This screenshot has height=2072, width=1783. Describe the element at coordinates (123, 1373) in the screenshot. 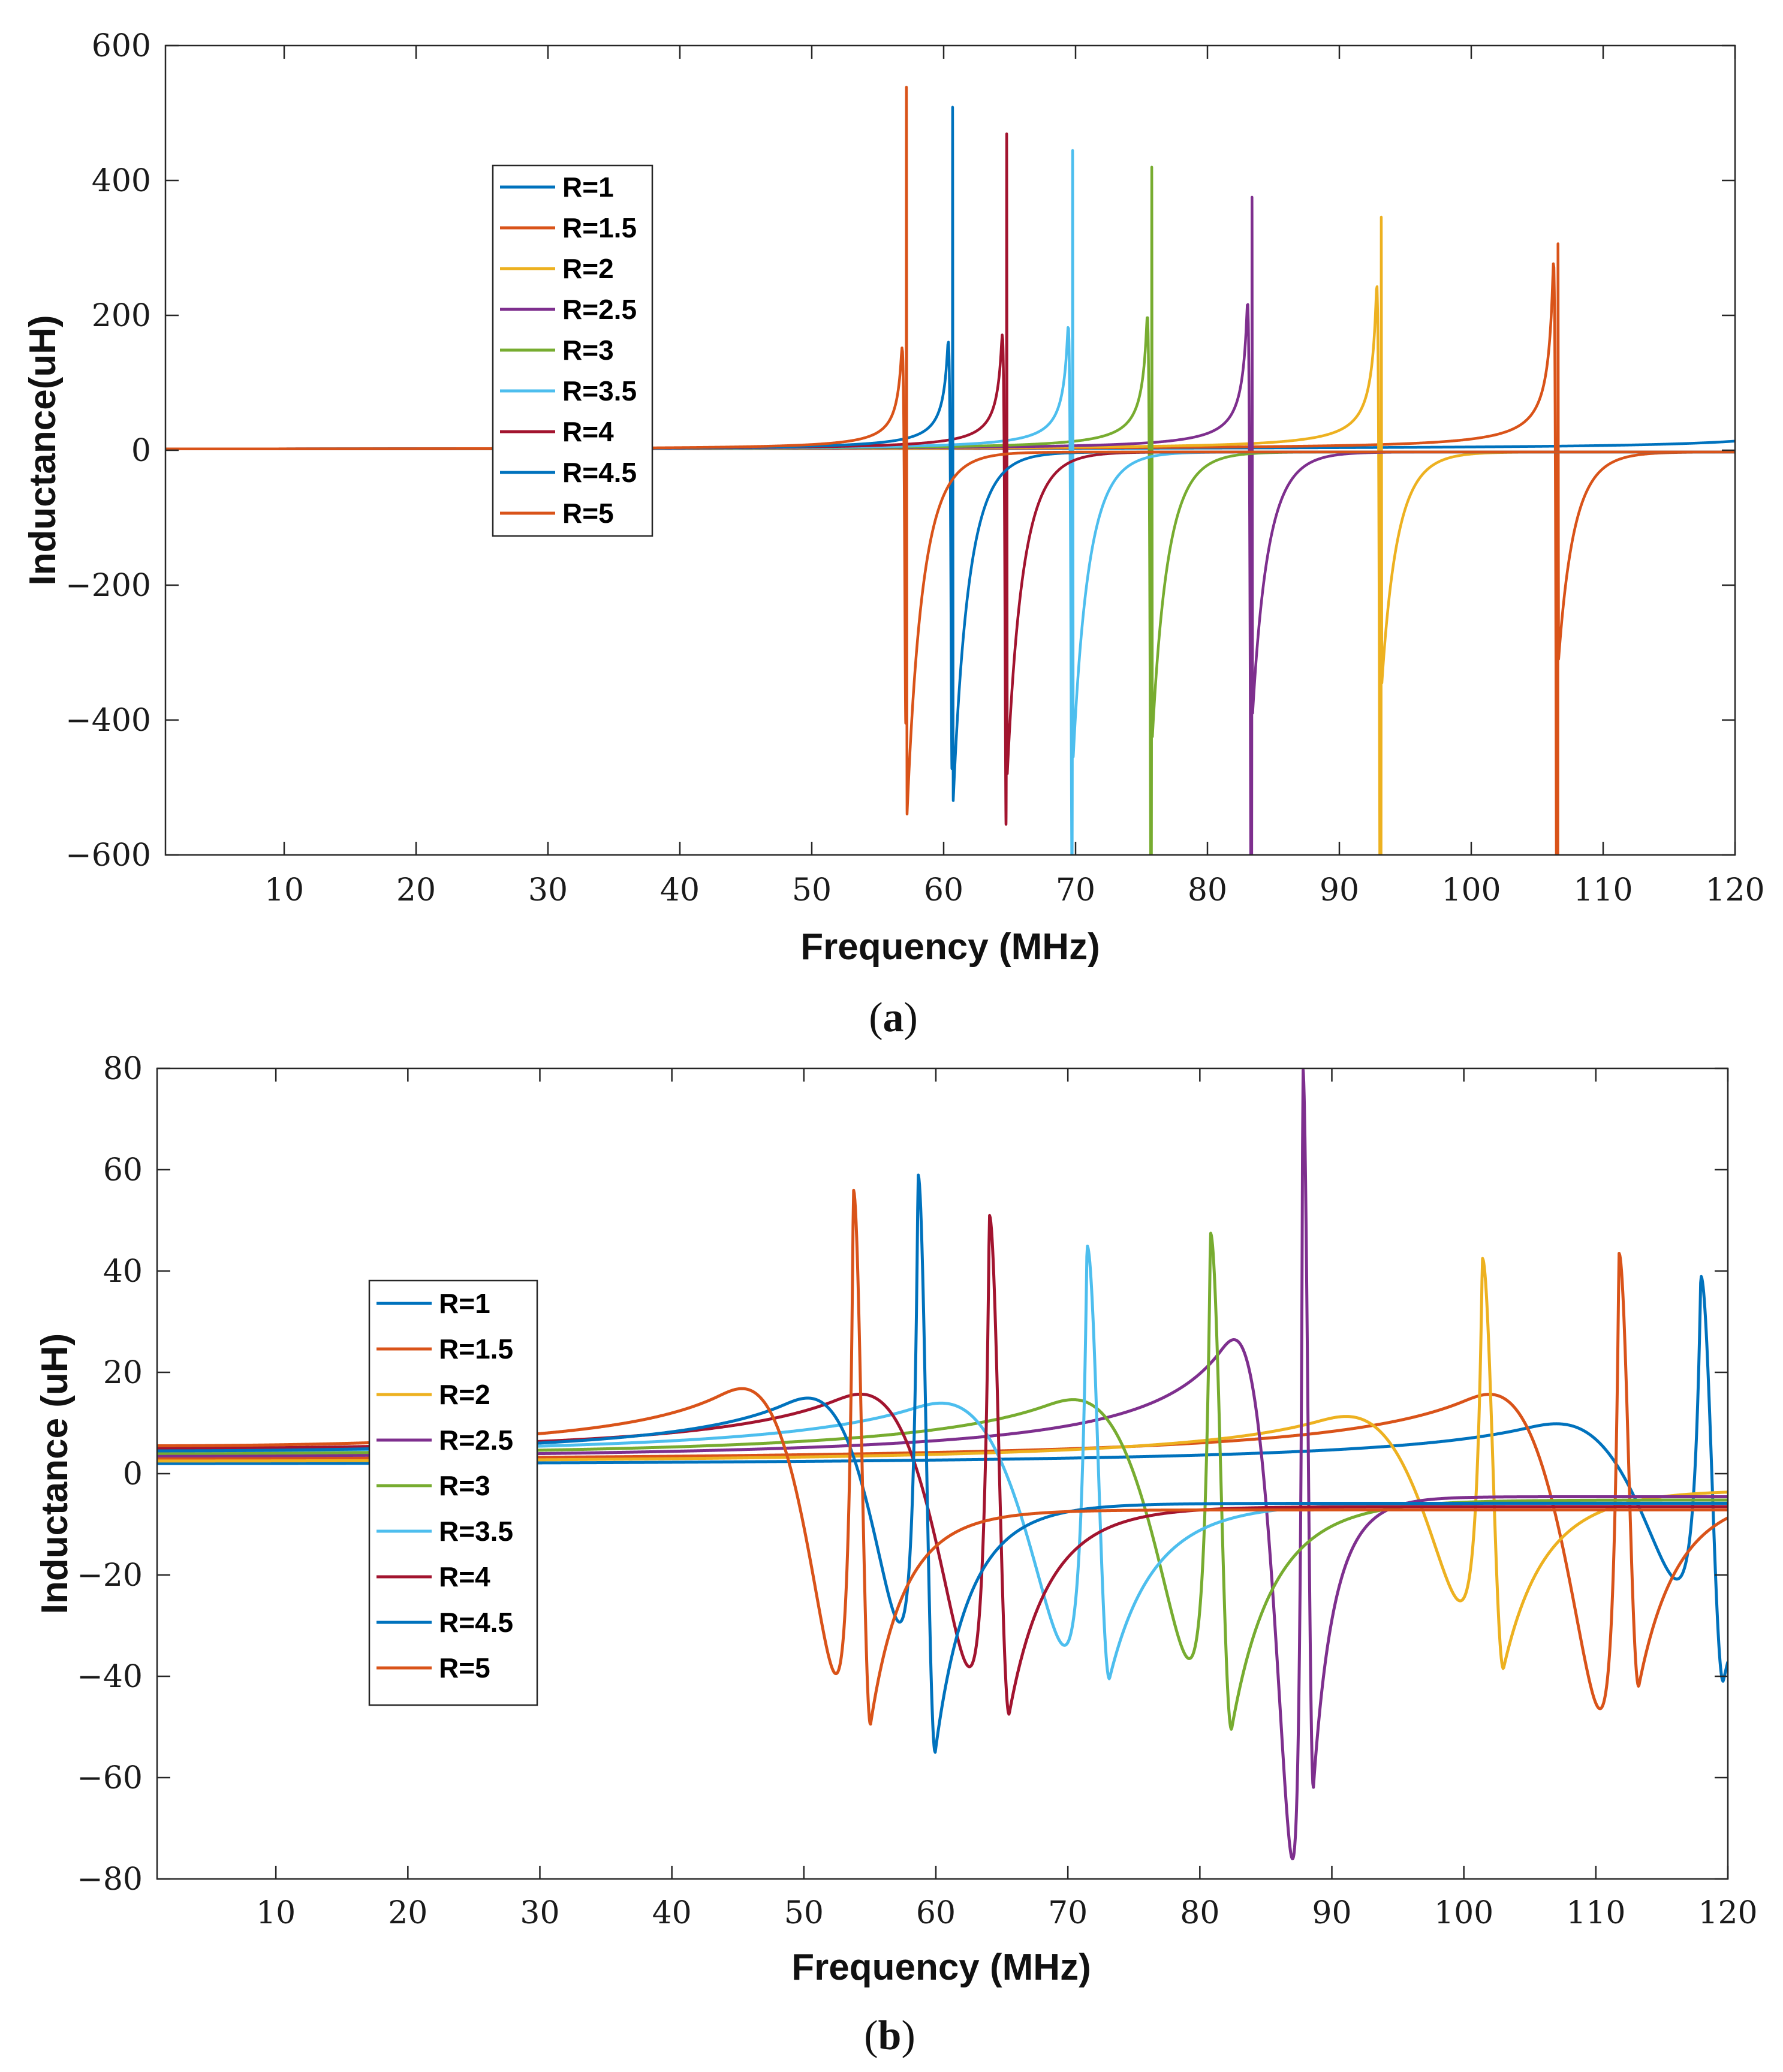

I see `y-tick-label: 20` at that location.